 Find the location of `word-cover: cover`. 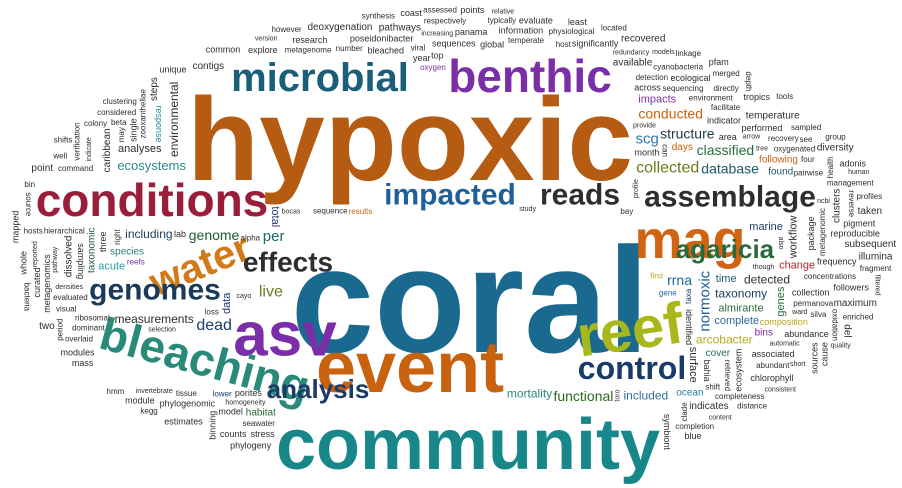

word-cover: cover is located at coordinates (718, 353).